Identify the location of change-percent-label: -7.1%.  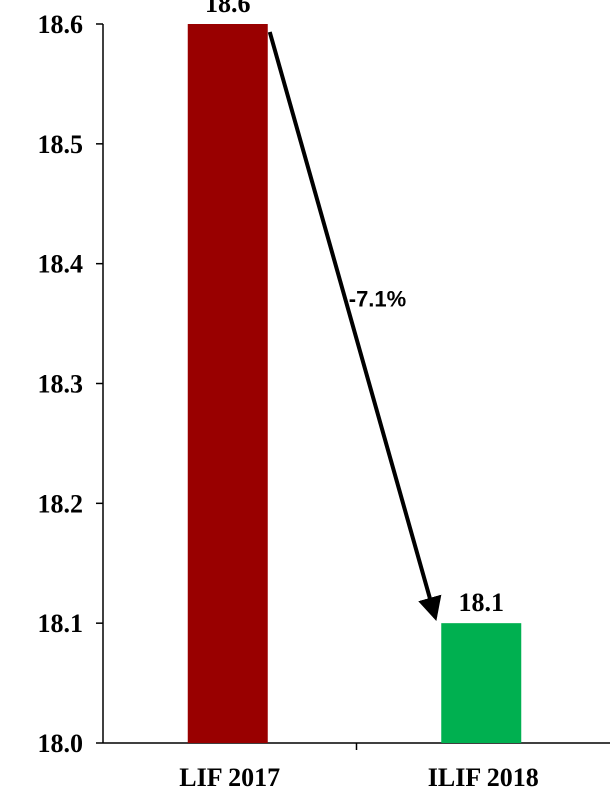
(377, 299).